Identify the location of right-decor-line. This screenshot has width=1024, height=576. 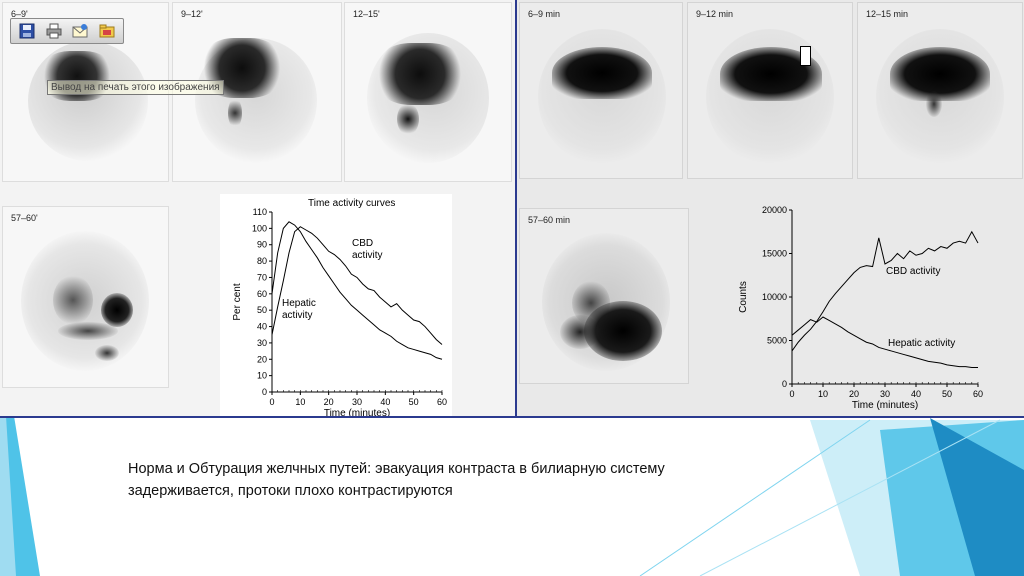
(755, 497).